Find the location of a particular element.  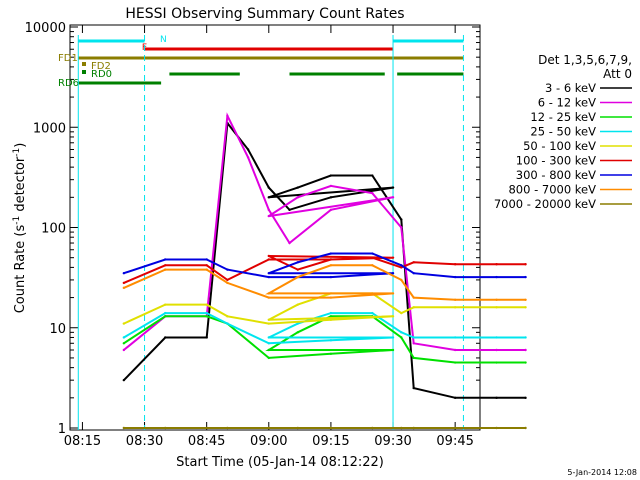

legend-label: 25 - 50 keV is located at coordinates (563, 132).